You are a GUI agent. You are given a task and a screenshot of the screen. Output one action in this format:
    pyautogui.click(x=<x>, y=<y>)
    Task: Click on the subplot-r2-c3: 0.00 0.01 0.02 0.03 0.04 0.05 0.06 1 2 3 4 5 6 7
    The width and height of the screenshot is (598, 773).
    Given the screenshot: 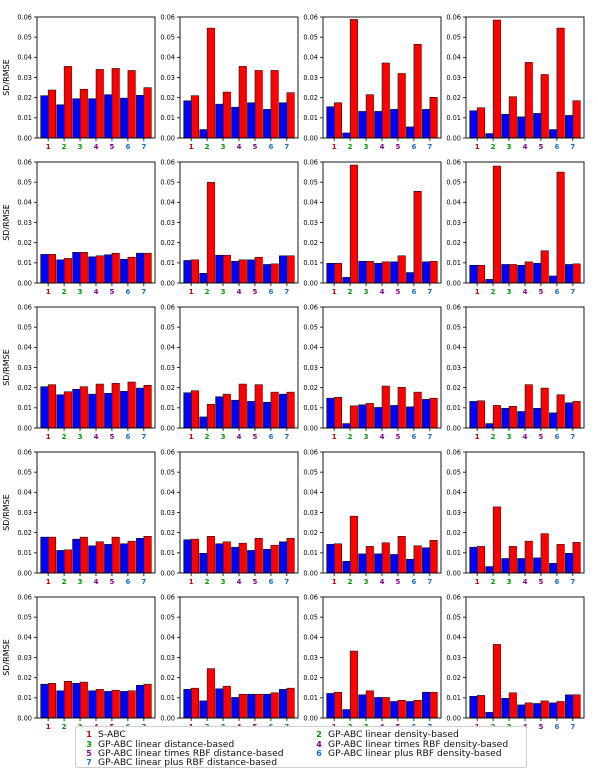 What is the action you would take?
    pyautogui.click(x=372, y=227)
    